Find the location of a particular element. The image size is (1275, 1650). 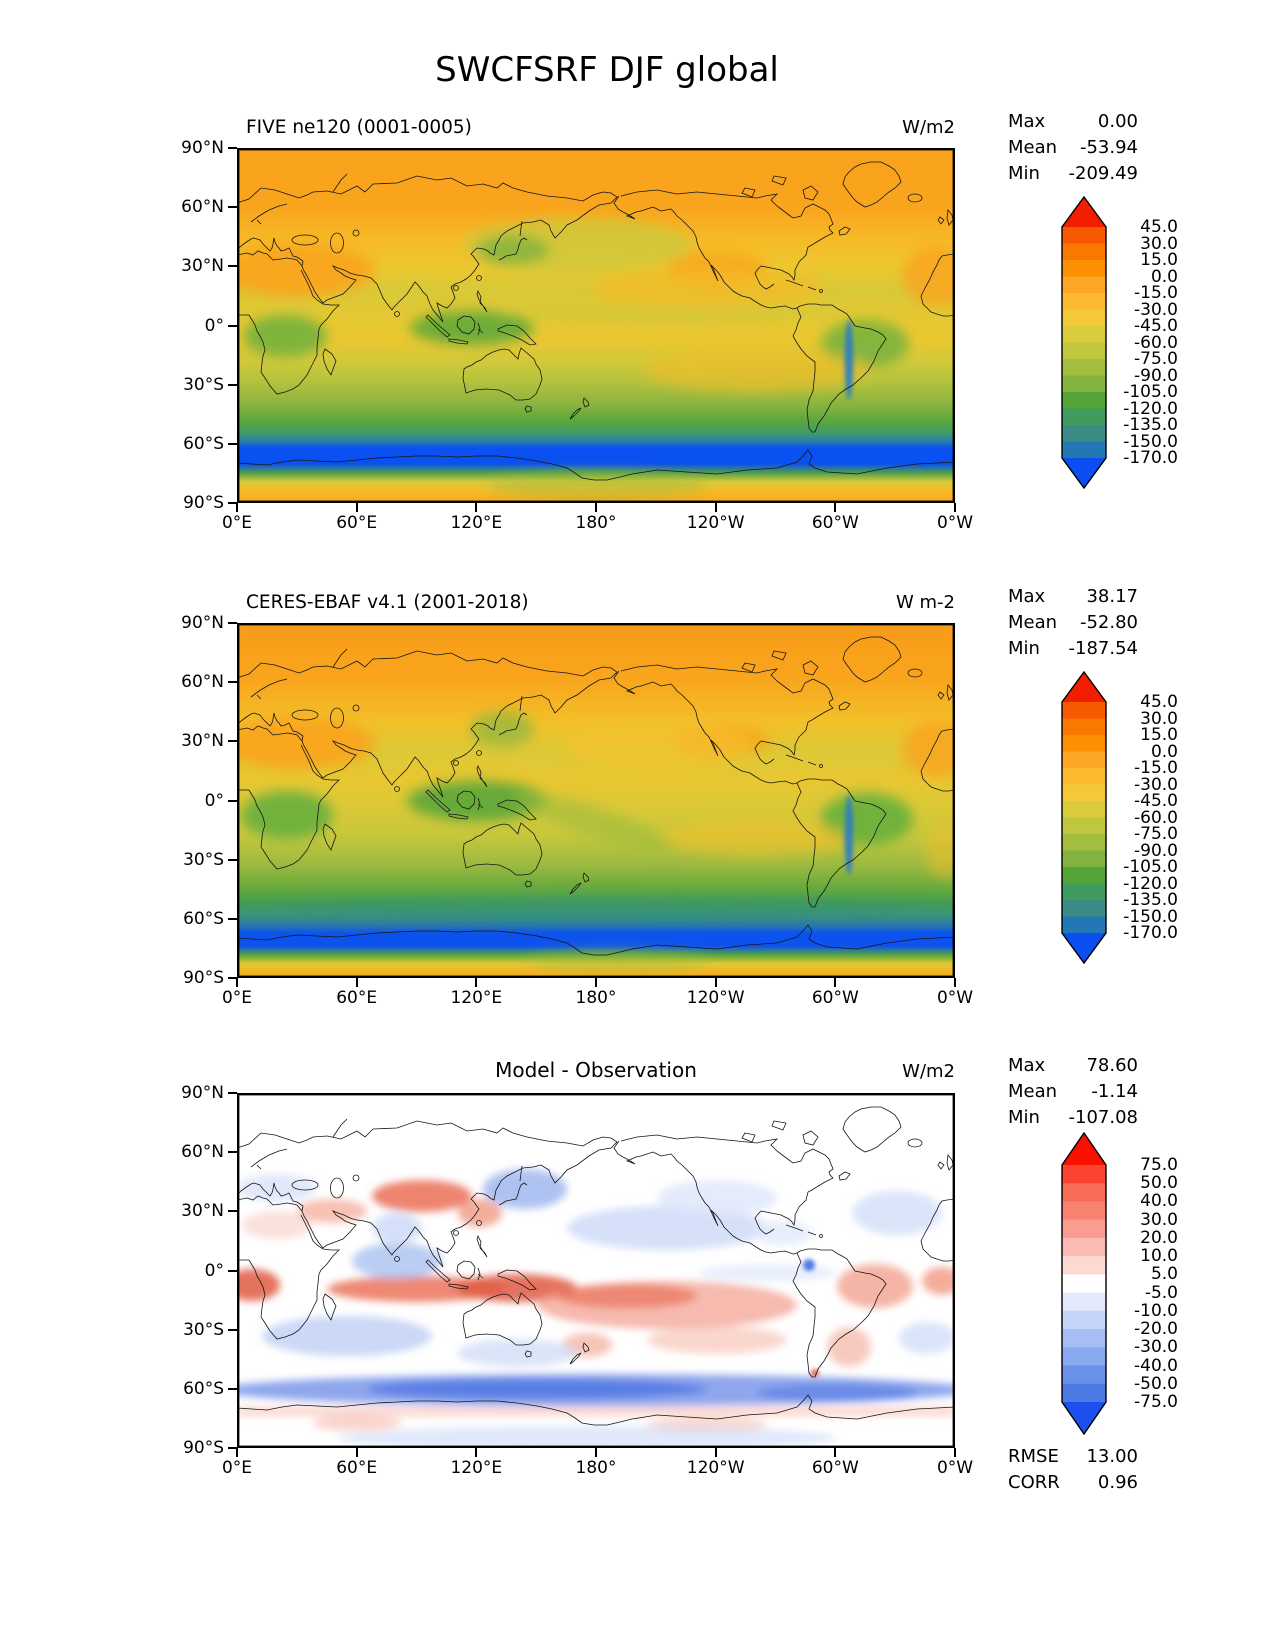

colorbar-tick-label: -45.0 is located at coordinates (1156, 326).